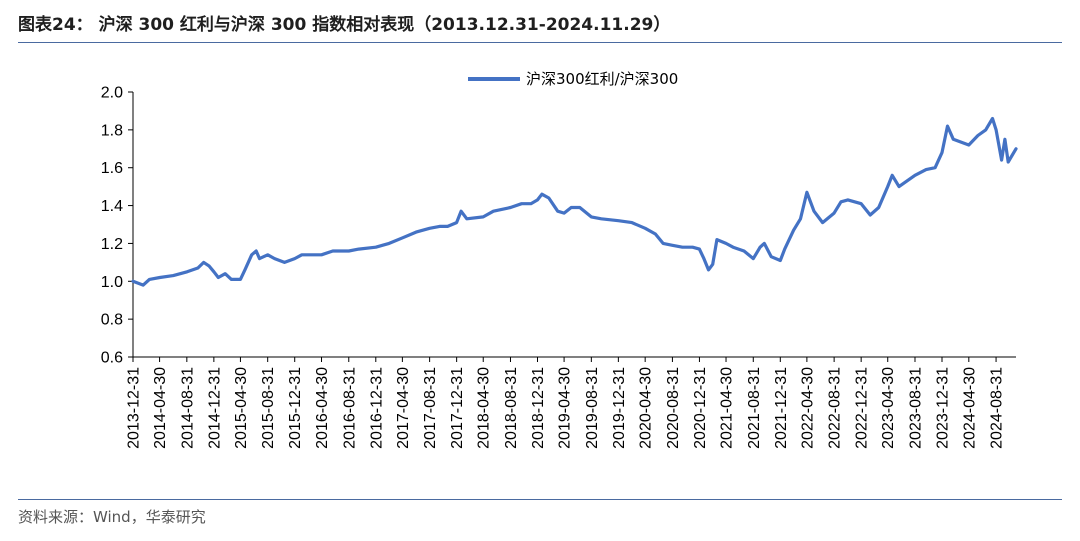 The height and width of the screenshot is (541, 1080). What do you see at coordinates (134, 408) in the screenshot?
I see `x-tick-label: 2013-12-31` at bounding box center [134, 408].